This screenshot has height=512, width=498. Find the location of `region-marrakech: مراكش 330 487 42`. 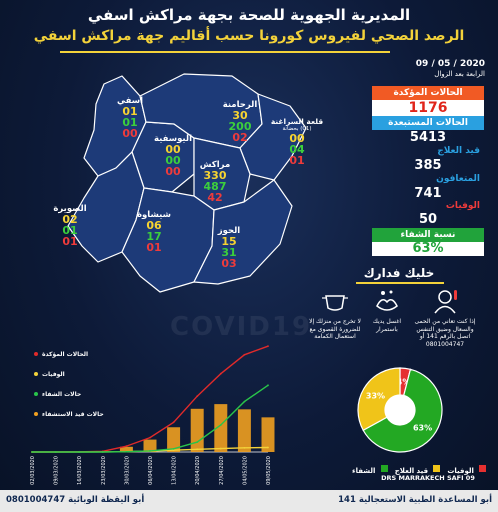

region-marrakech: مراكش 330 487 42 is located at coordinates (215, 181).